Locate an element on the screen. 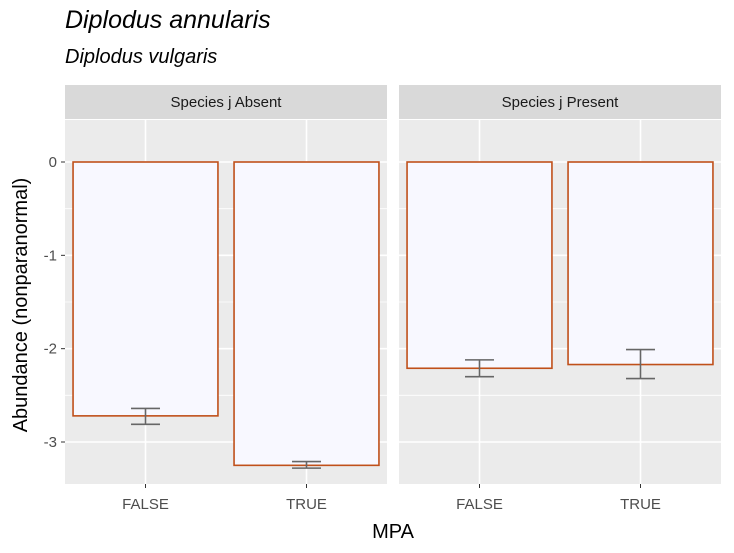  x-axis-title: MPA is located at coordinates (393, 532).